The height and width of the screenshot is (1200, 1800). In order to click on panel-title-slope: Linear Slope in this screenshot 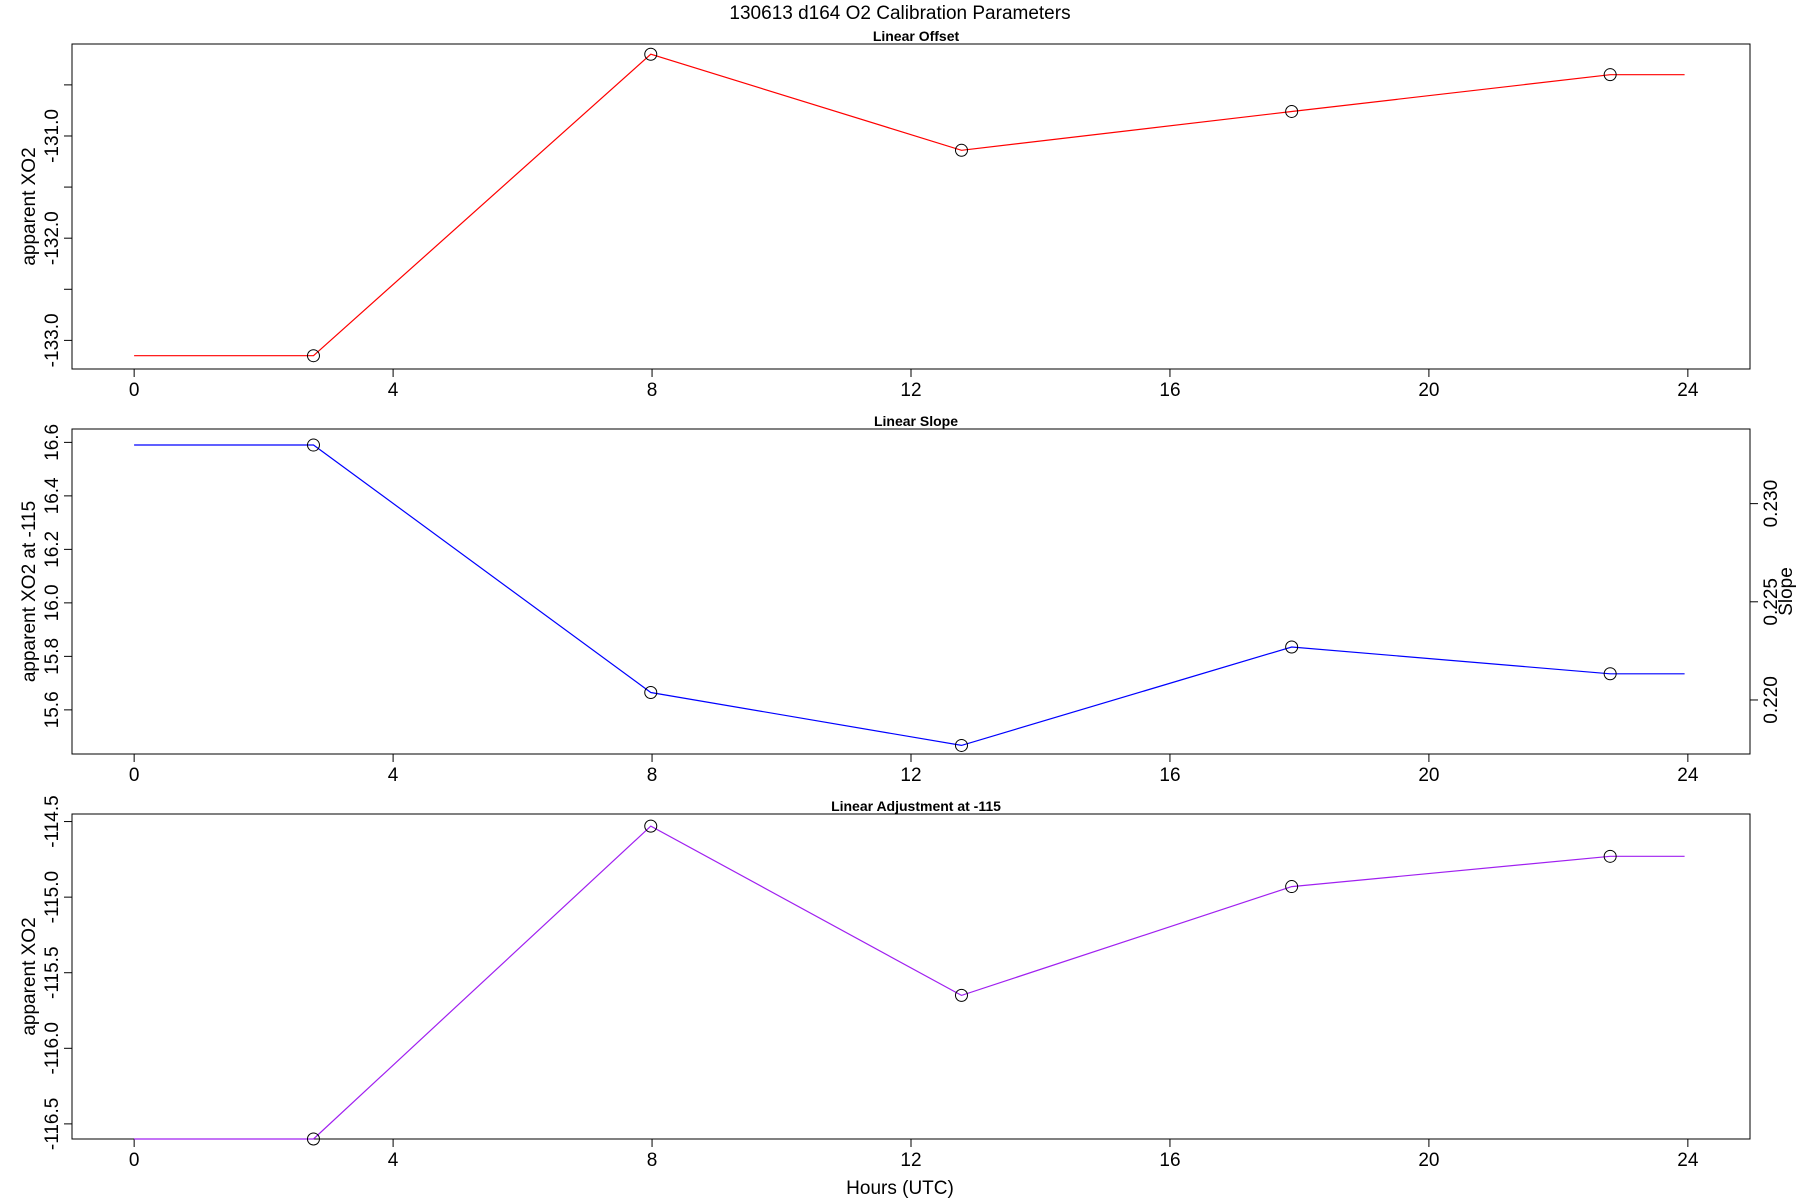, I will do `click(916, 421)`.